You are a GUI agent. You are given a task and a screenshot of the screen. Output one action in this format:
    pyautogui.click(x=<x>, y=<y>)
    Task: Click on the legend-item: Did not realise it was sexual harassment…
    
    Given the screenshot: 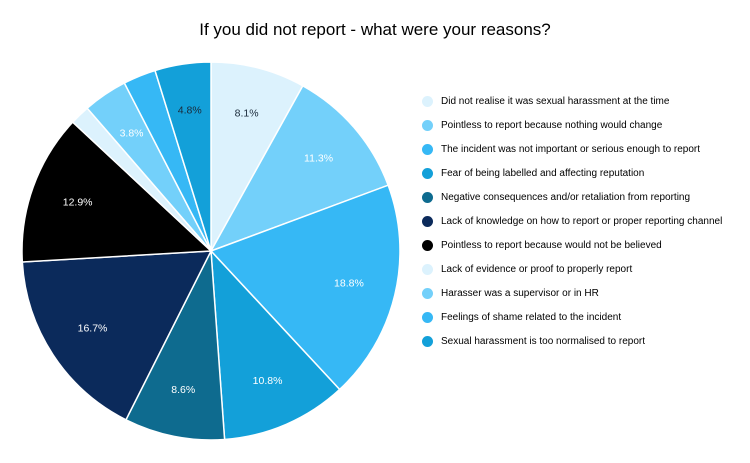 What is the action you would take?
    pyautogui.click(x=572, y=101)
    